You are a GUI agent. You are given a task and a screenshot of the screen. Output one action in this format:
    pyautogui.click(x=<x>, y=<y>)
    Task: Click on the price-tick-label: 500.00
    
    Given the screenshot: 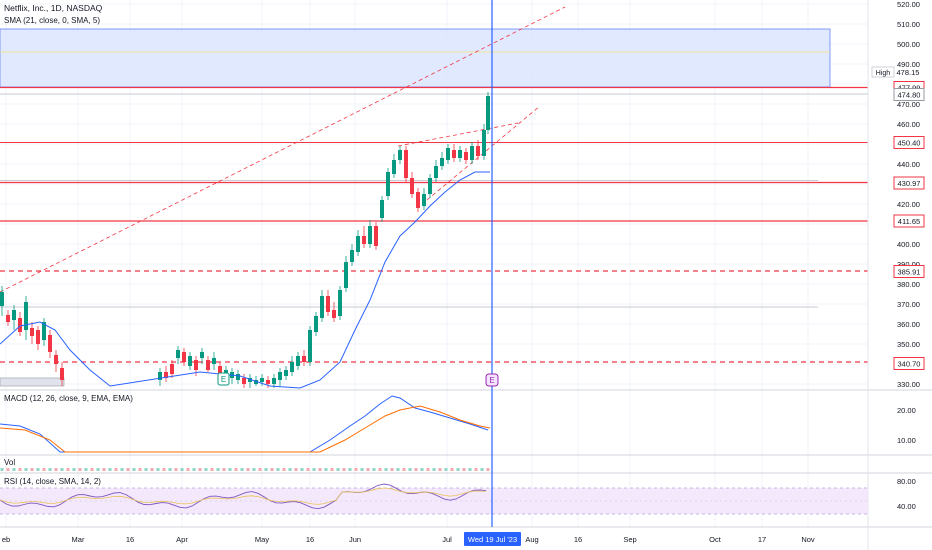 What is the action you would take?
    pyautogui.click(x=908, y=44)
    